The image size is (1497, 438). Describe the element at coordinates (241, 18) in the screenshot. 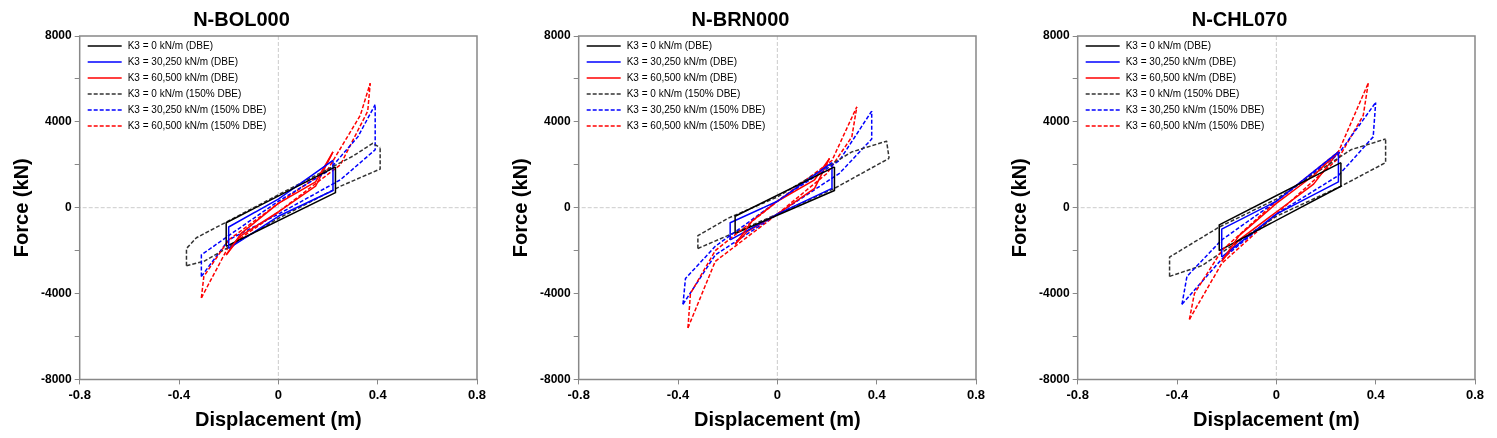

I see `chart-title: N-BOL000` at that location.